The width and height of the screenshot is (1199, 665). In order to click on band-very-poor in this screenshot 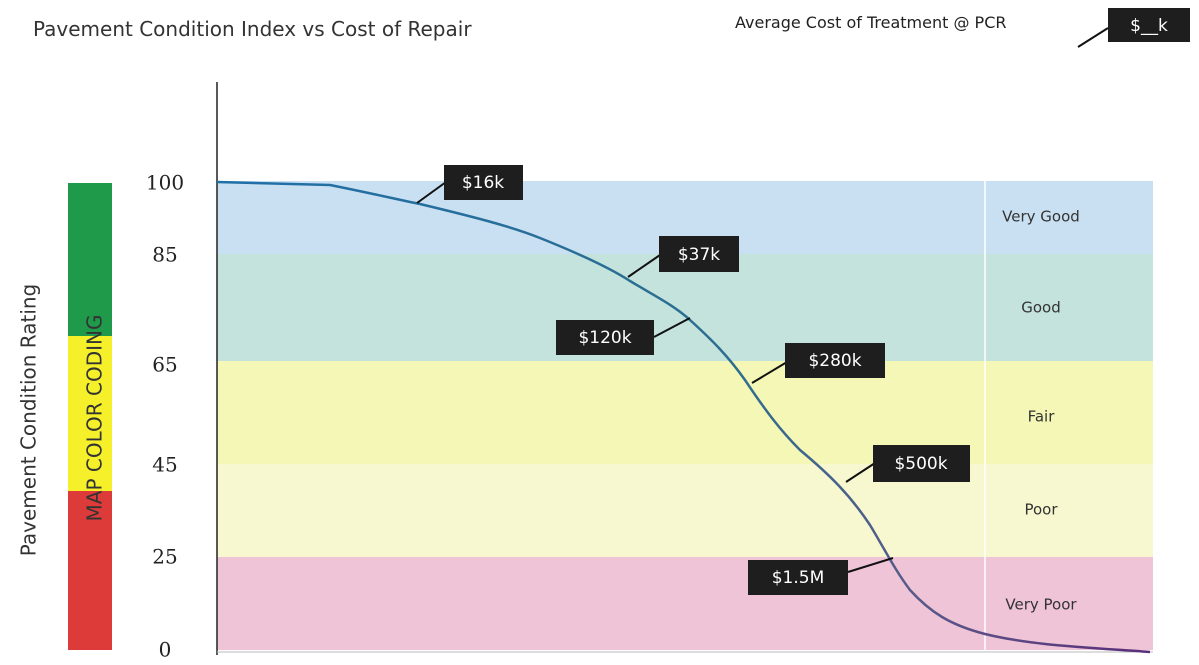, I will do `click(685, 603)`.